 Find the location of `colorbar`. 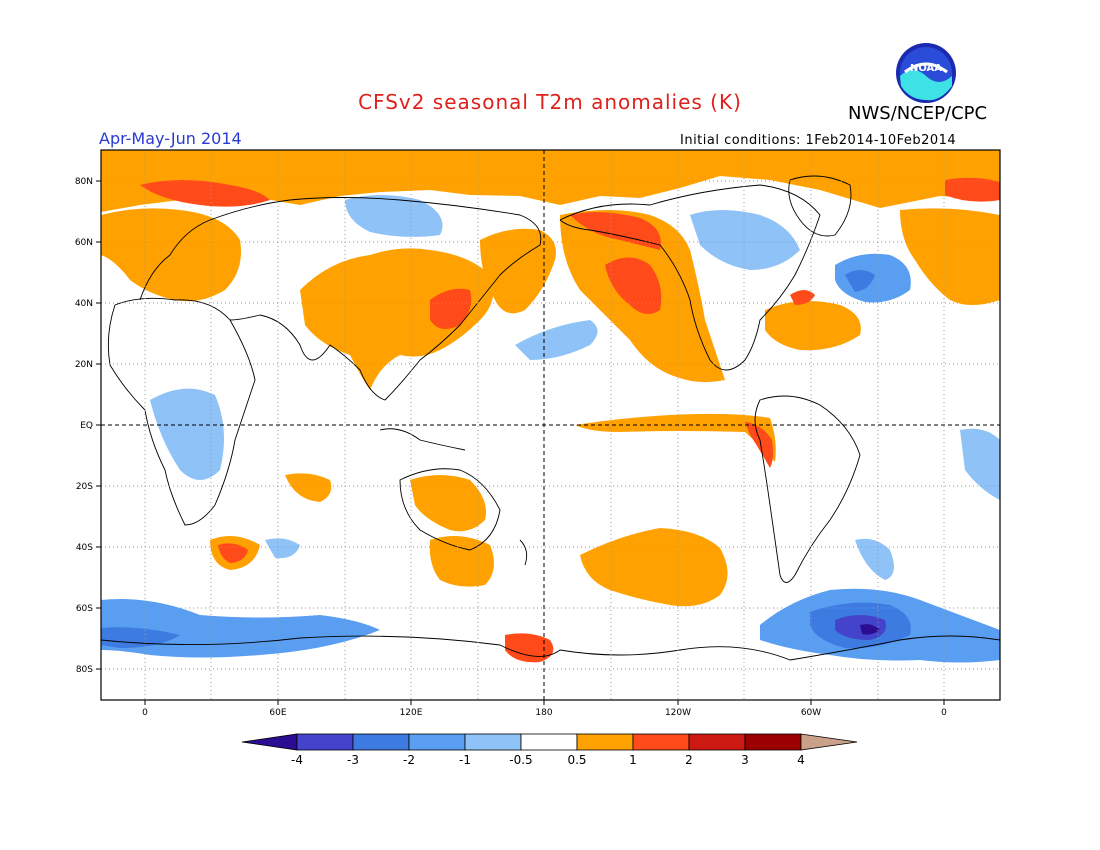

colorbar is located at coordinates (549, 742).